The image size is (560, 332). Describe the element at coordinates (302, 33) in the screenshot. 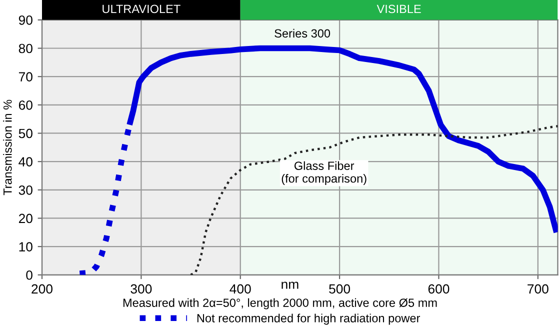

I see `series-label: Series 300` at that location.